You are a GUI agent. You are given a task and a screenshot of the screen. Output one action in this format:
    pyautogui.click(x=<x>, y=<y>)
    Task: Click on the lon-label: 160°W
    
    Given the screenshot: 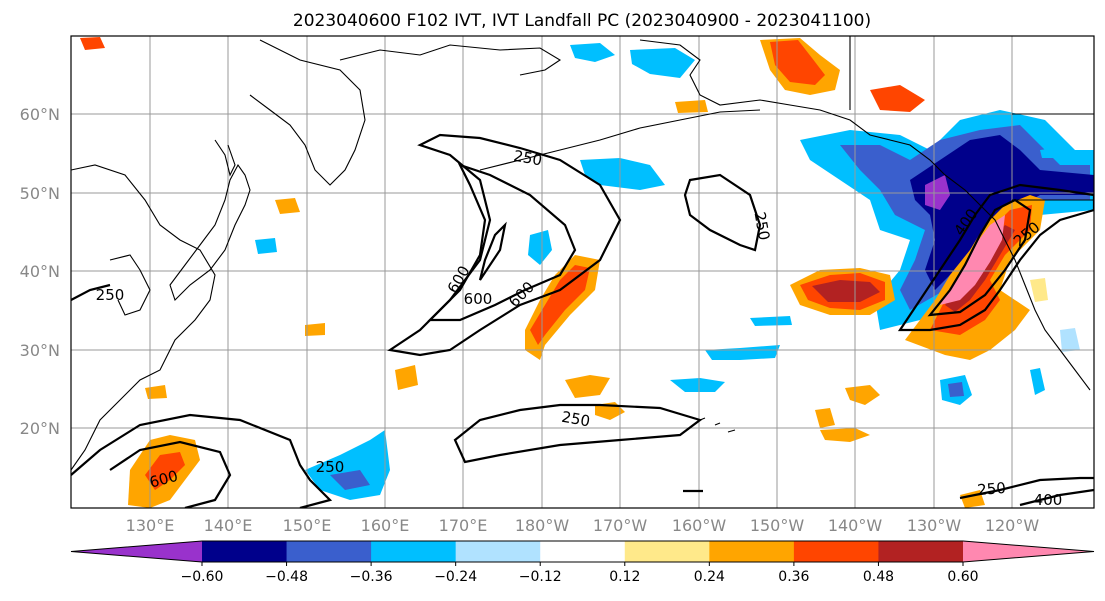 What is the action you would take?
    pyautogui.click(x=699, y=525)
    